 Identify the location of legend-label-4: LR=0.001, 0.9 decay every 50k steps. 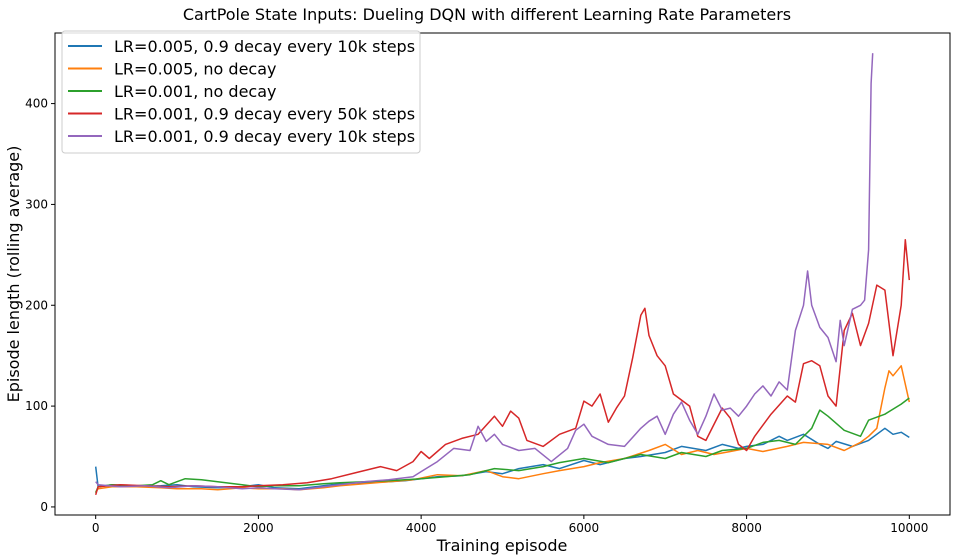
(264, 114).